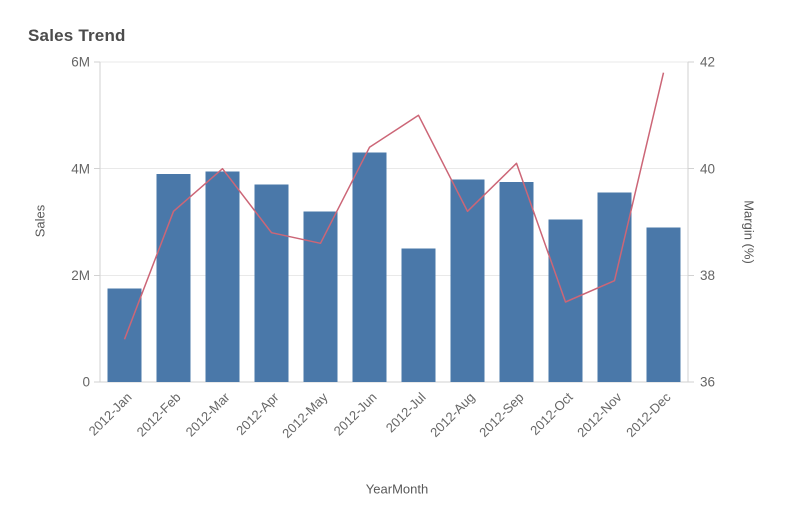 The image size is (800, 510). What do you see at coordinates (707, 168) in the screenshot?
I see `y-right-tick-label: 40` at bounding box center [707, 168].